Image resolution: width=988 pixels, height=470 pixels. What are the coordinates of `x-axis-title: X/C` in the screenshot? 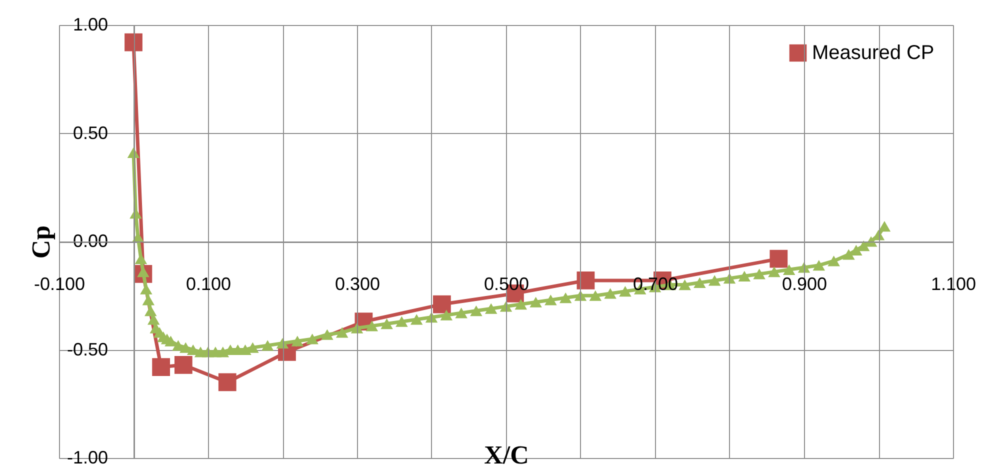 It's located at (506, 455).